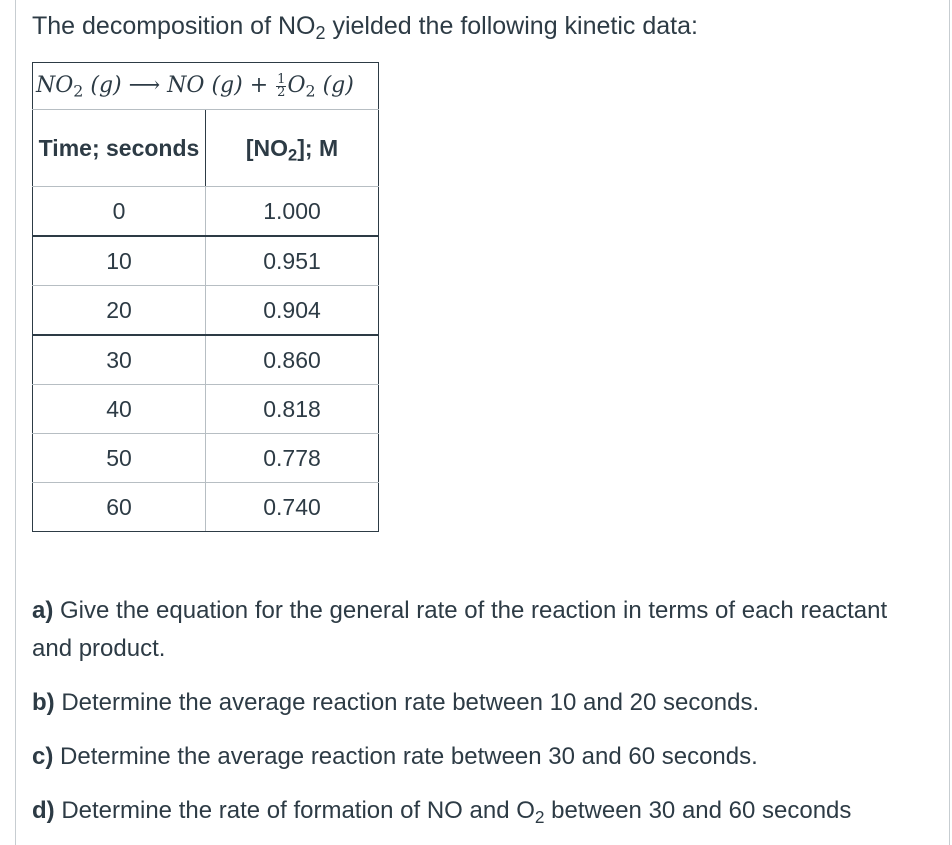 Image resolution: width=952 pixels, height=845 pixels. I want to click on eq-state-3: (g), so click(338, 86).